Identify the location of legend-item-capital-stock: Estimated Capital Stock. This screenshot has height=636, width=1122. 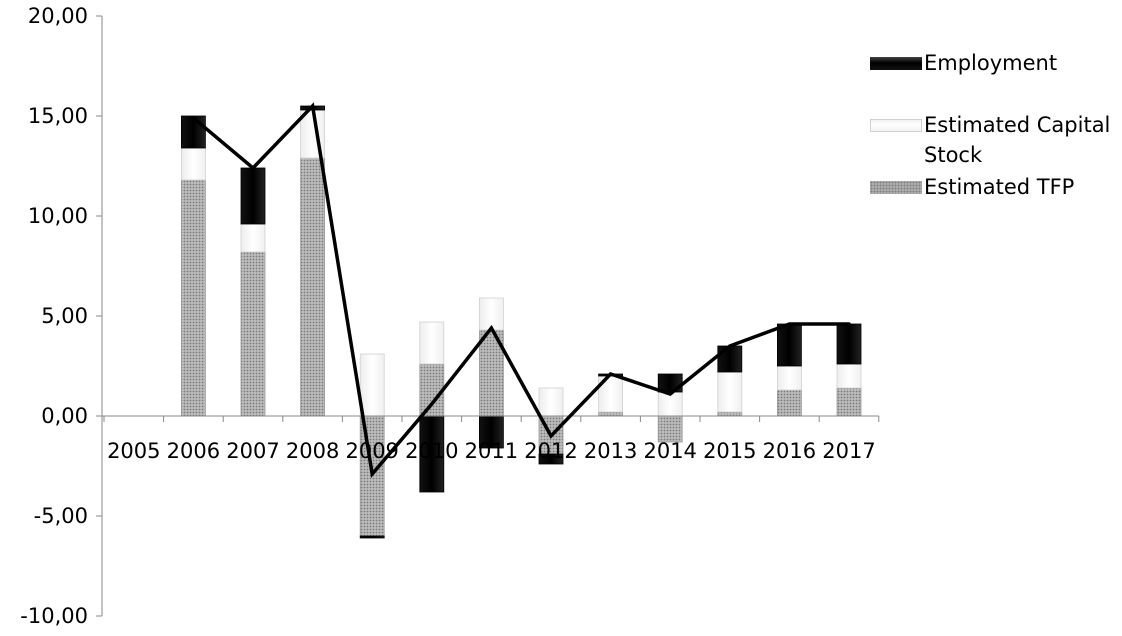
(992, 140).